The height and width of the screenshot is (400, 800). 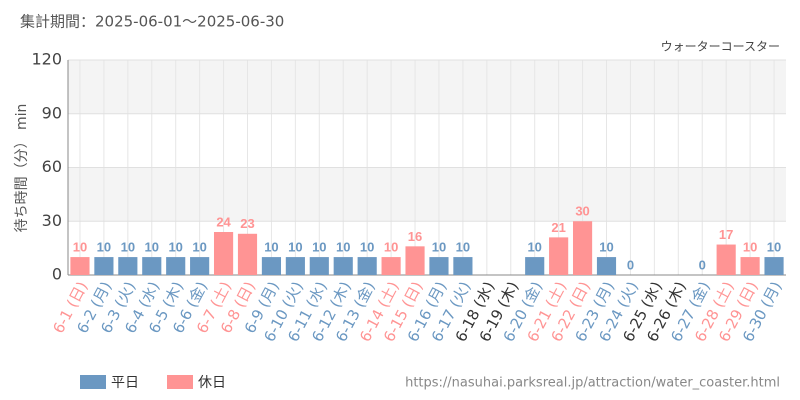 I want to click on data-label: 23, so click(x=247, y=223).